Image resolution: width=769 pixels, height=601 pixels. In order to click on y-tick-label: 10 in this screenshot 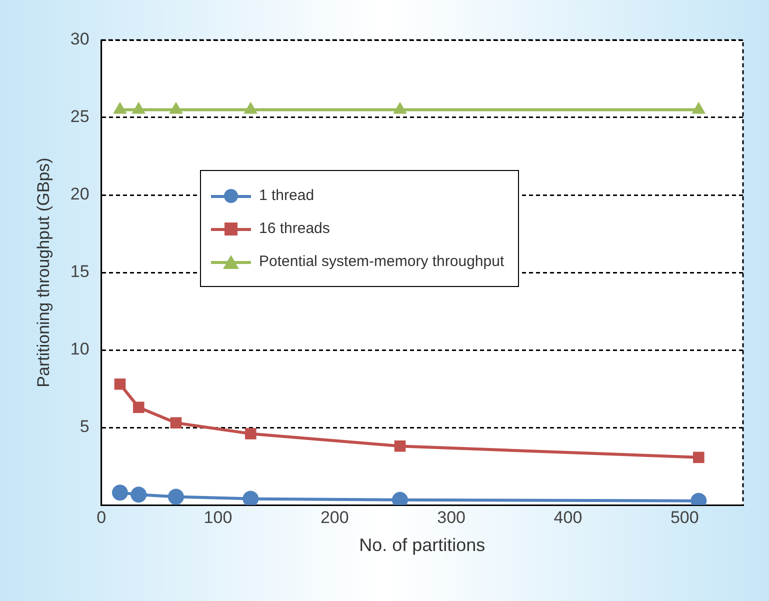, I will do `click(80, 349)`.